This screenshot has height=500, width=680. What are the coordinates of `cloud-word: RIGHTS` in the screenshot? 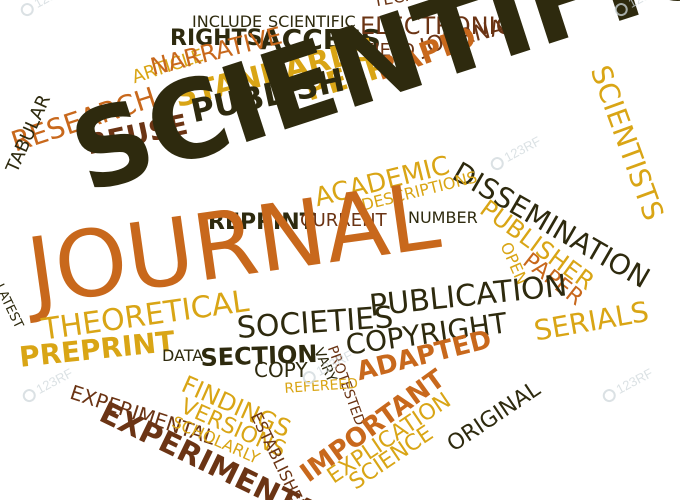 It's located at (216, 38).